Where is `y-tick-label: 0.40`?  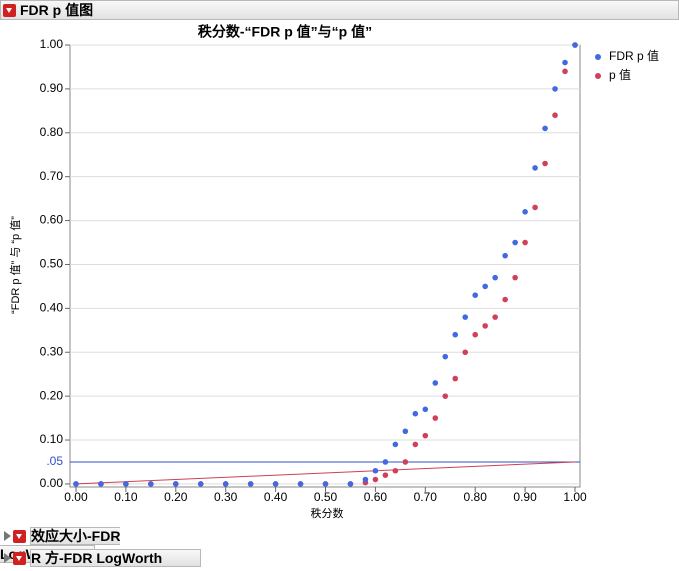 y-tick-label: 0.40 is located at coordinates (52, 308).